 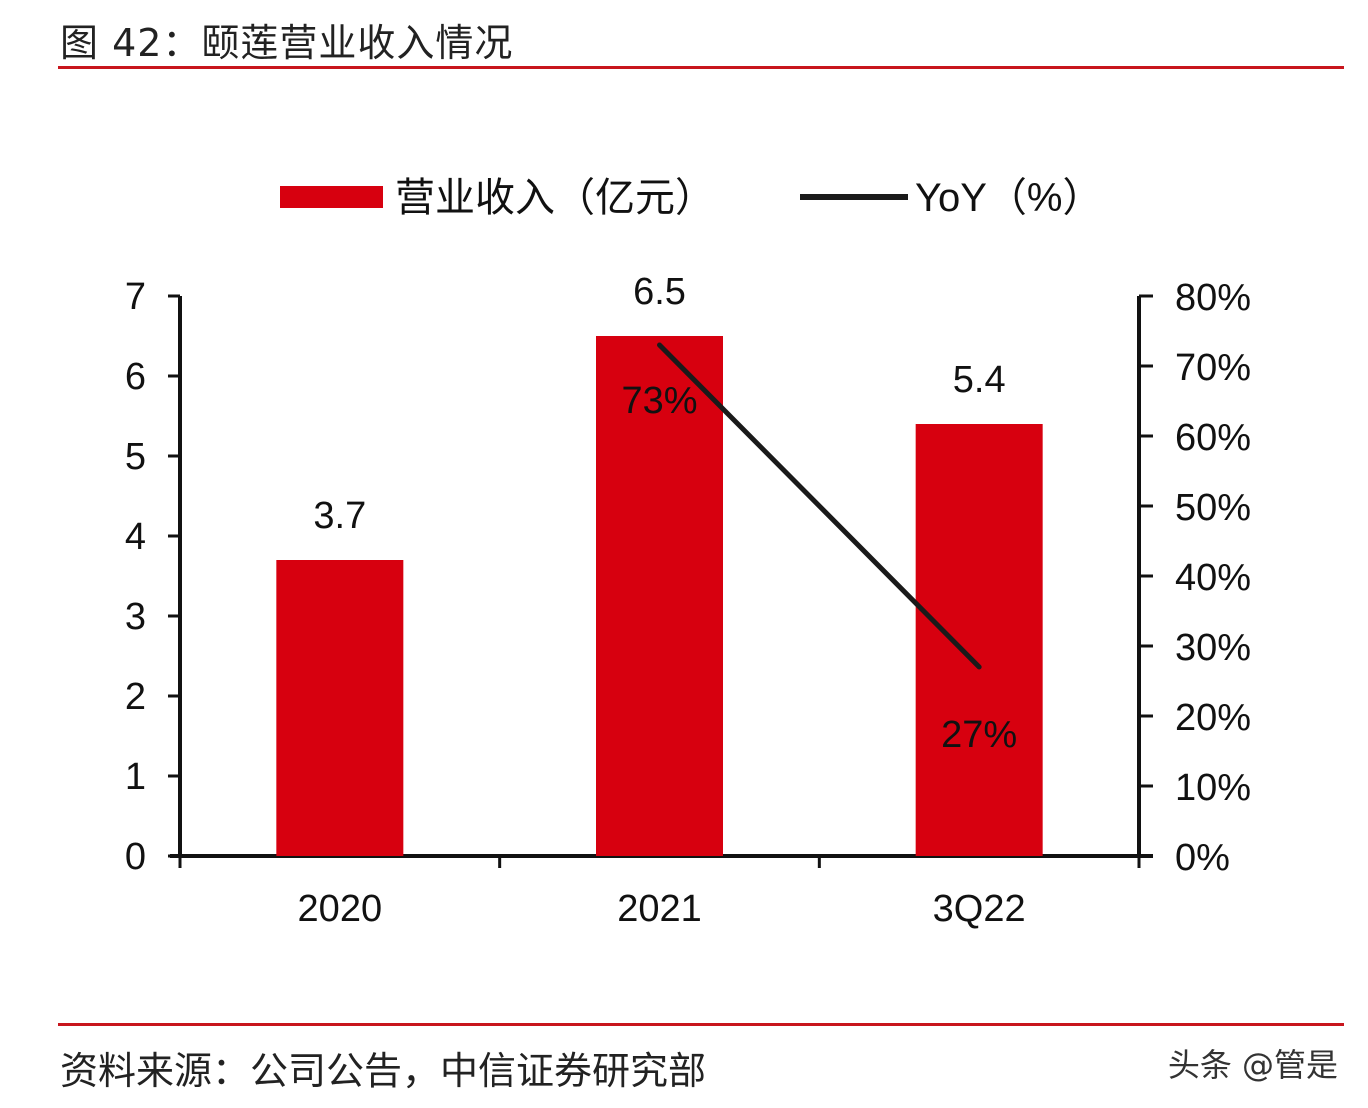 I want to click on y-right-tick-label: 20%, so click(x=1213, y=718).